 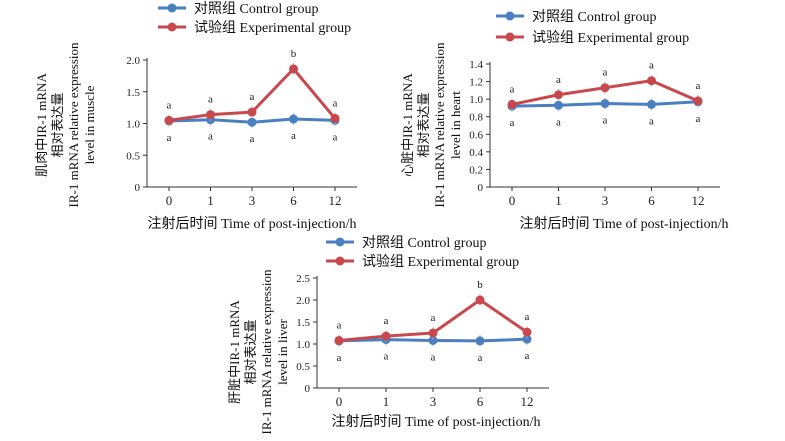 What do you see at coordinates (476, 83) in the screenshot?
I see `y-tick-label: 1.2` at bounding box center [476, 83].